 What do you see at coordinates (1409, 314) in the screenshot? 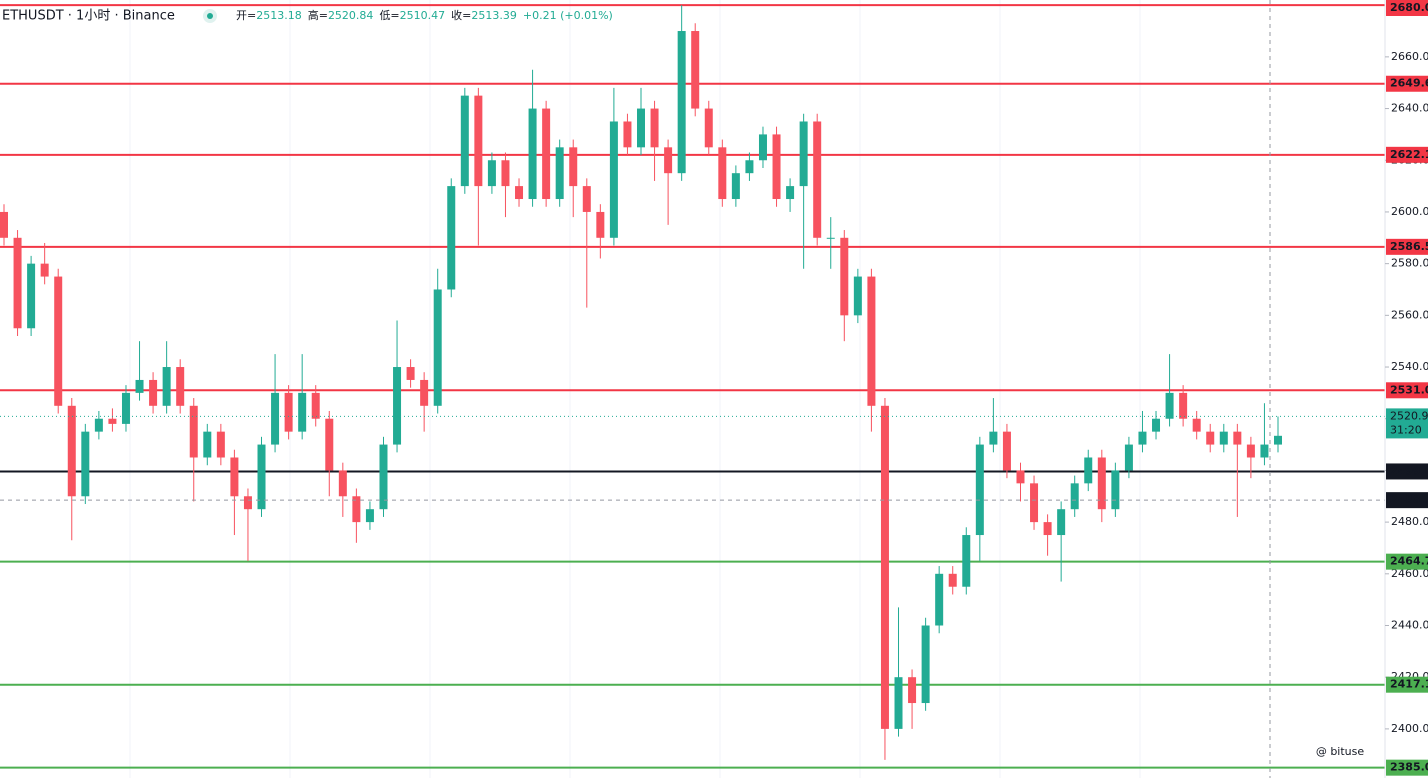
I see `y-tick-label: 2560.0` at bounding box center [1409, 314].